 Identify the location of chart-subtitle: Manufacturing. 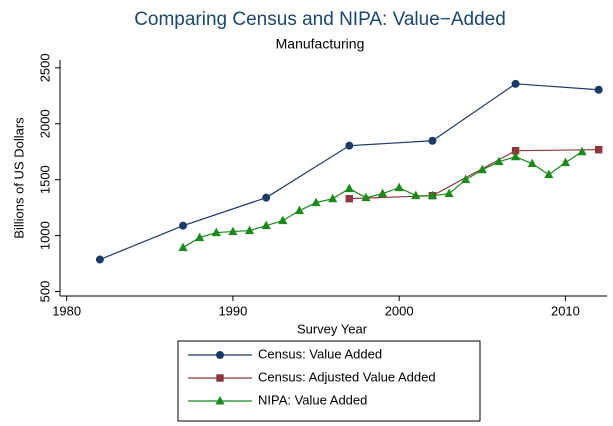
(320, 44).